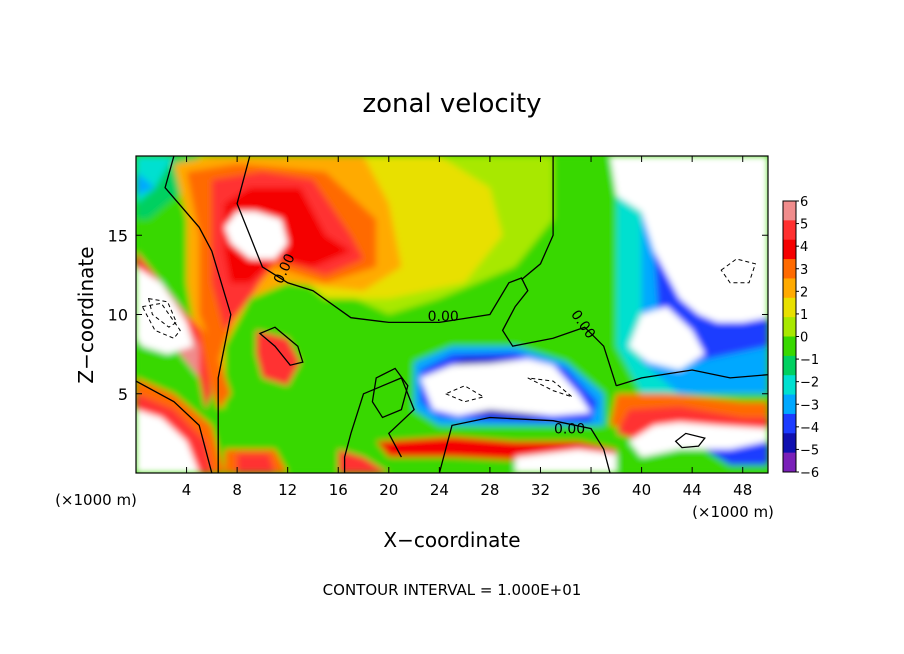  Describe the element at coordinates (338, 490) in the screenshot. I see `x-tick-label: 16` at that location.